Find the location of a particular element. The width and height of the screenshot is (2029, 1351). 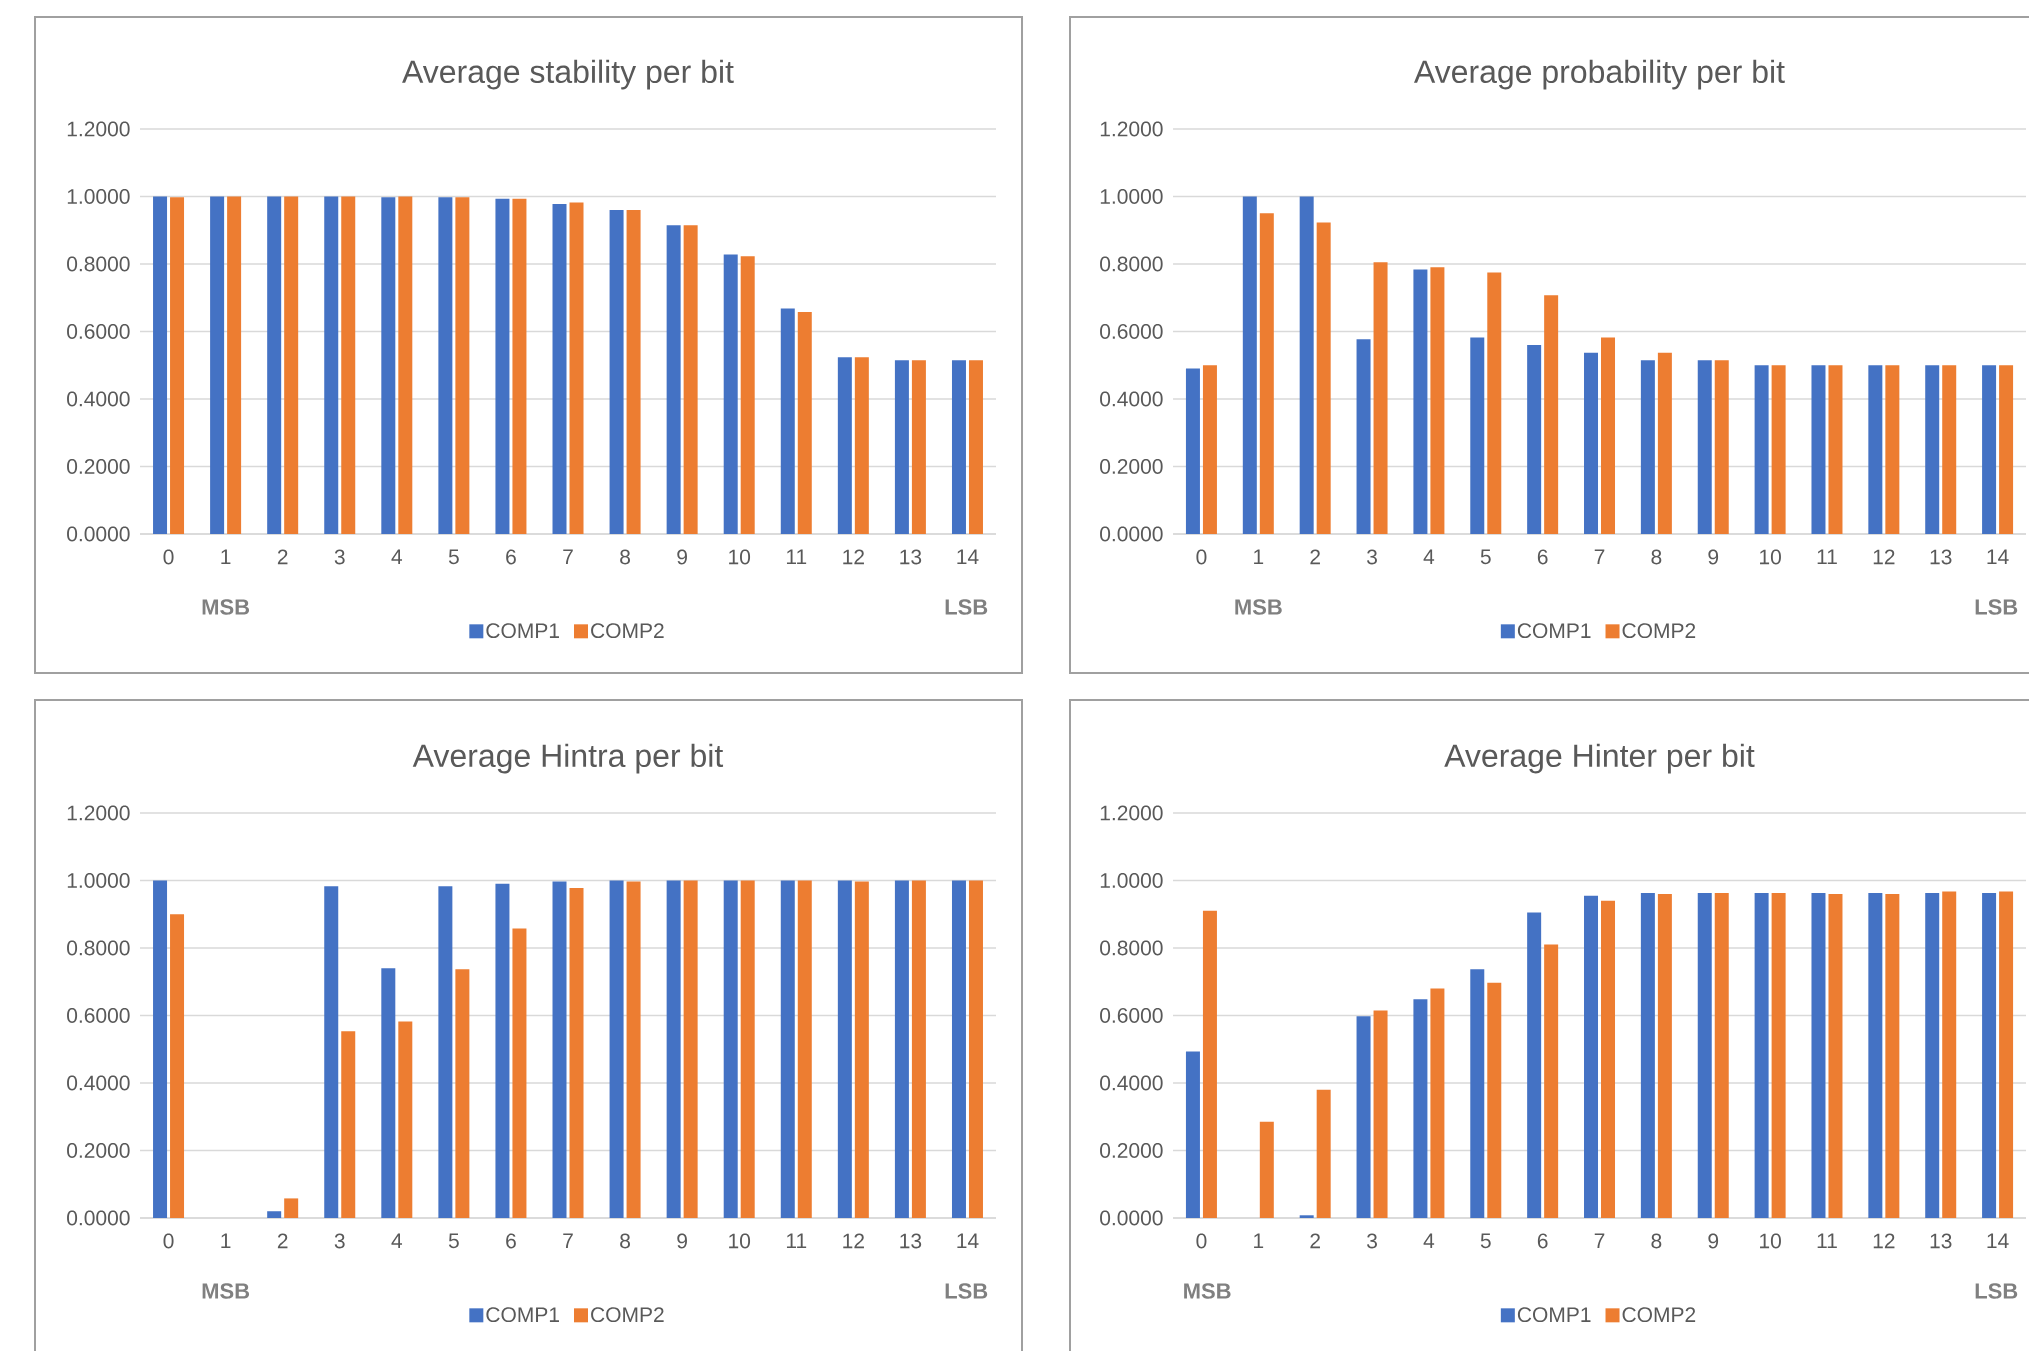

x-tick-label: 6 is located at coordinates (511, 557).